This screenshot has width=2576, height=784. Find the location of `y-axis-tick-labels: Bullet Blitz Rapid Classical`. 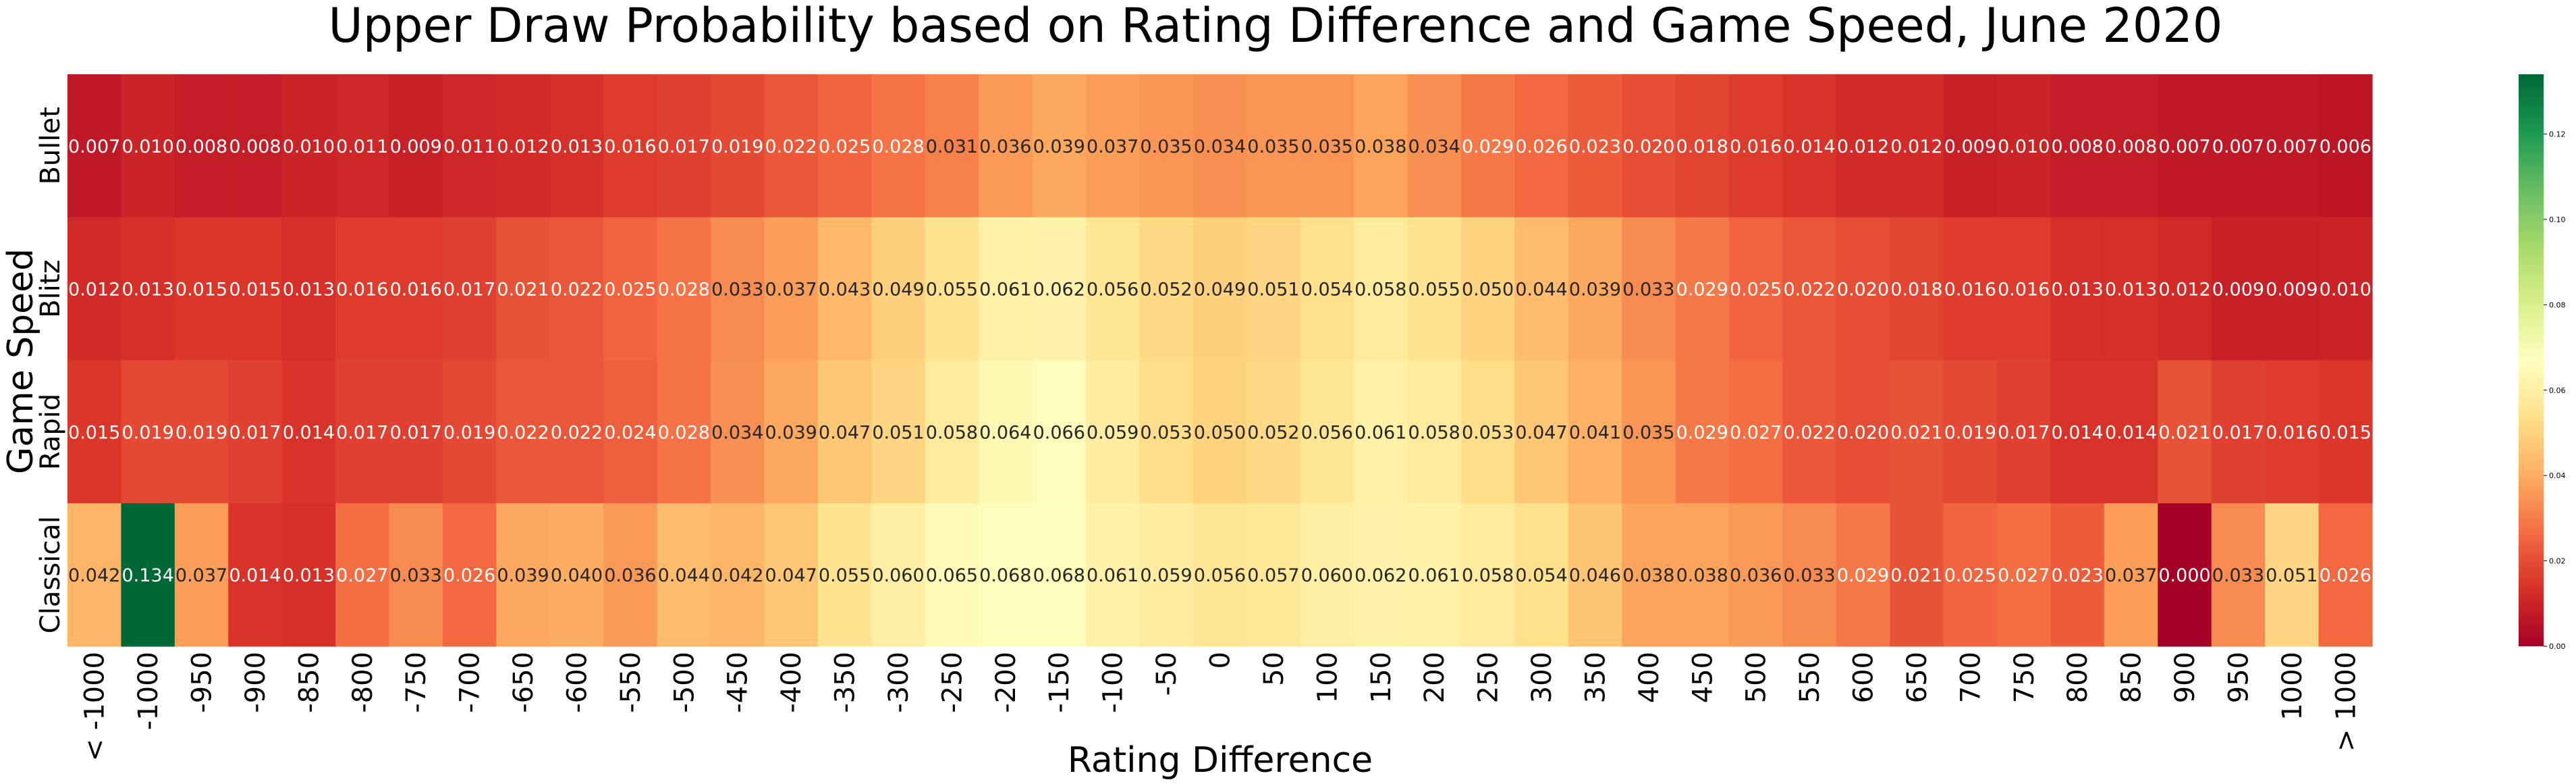

y-axis-tick-labels: Bullet Blitz Rapid Classical is located at coordinates (50, 370).